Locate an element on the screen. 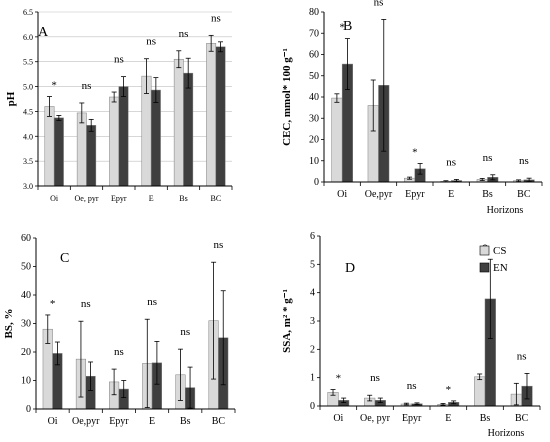  y-tick-label: 1 is located at coordinates (312, 378).